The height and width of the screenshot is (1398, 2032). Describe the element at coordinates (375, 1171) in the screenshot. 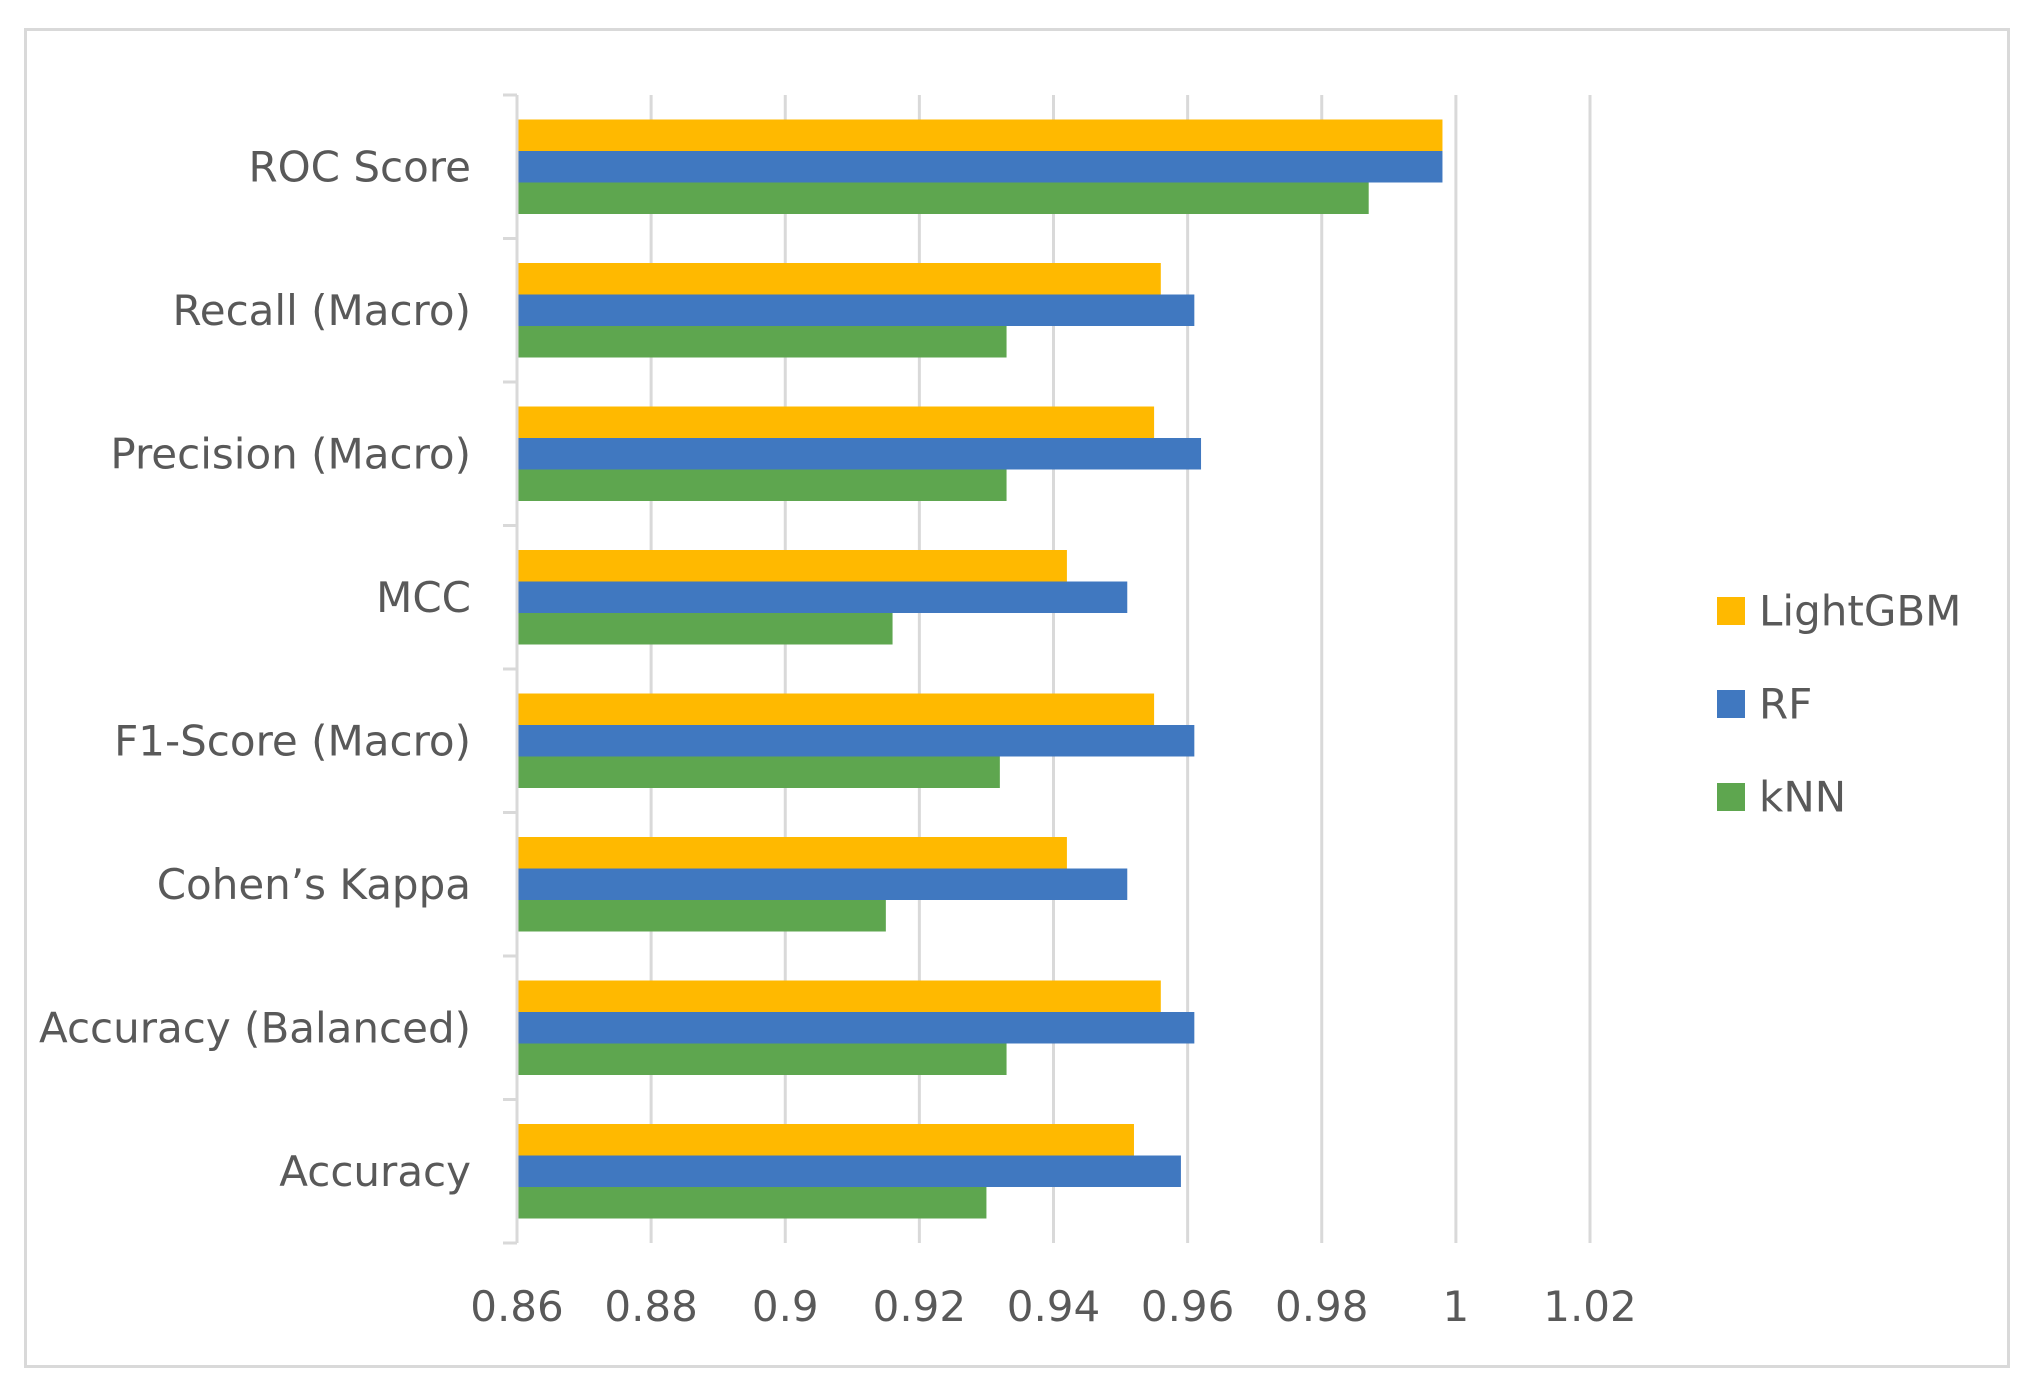

I see `category-label: Accuracy` at that location.